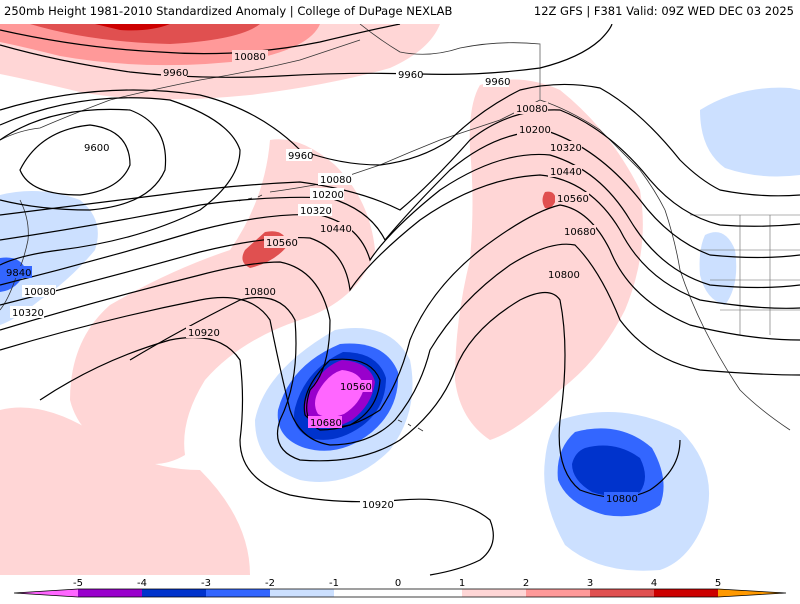 The image size is (800, 604). I want to click on contour-label: 9600, so click(96, 148).